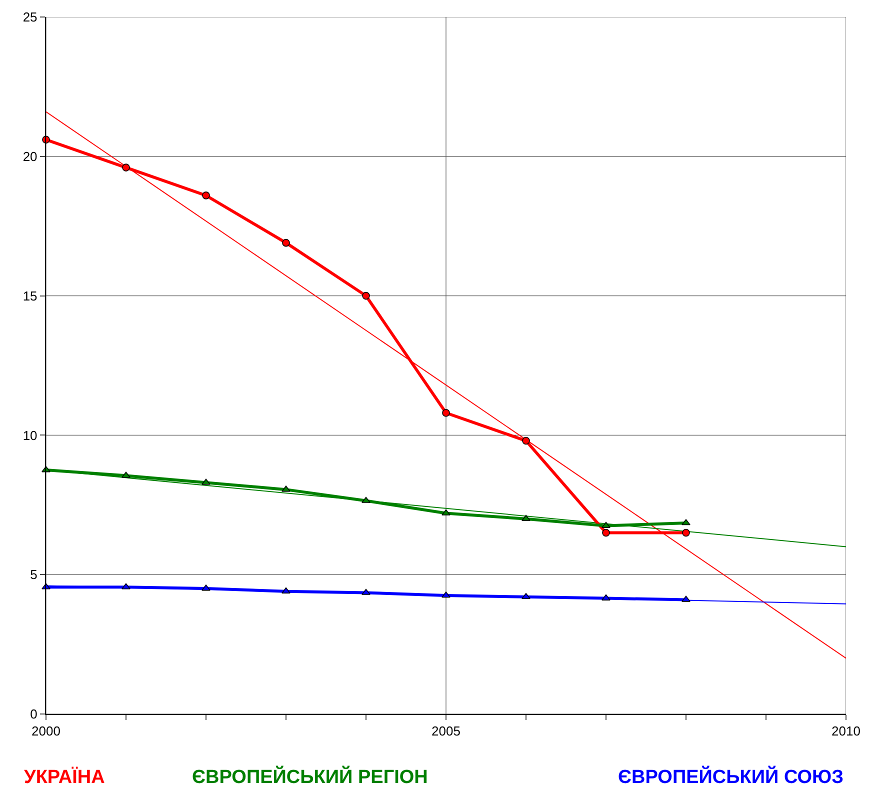 This screenshot has height=793, width=869. What do you see at coordinates (34, 714) in the screenshot?
I see `y-tick-label: 0` at bounding box center [34, 714].